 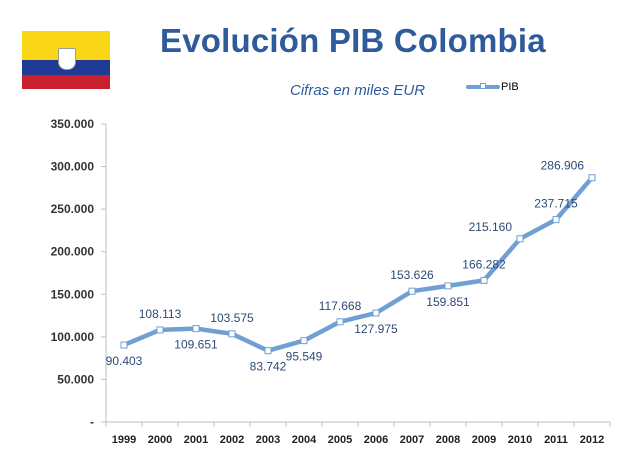 I want to click on flag-crest-icon, so click(x=67, y=59).